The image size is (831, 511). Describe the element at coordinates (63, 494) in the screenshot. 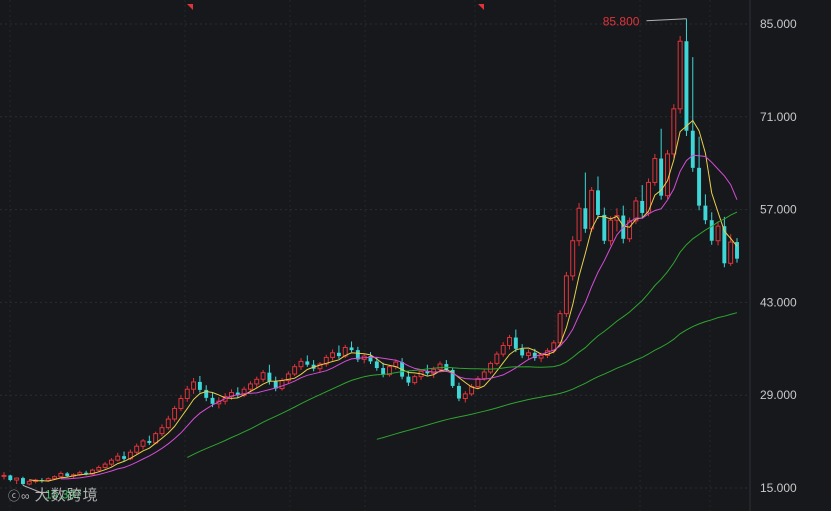

I see `low-label: 15.397` at that location.